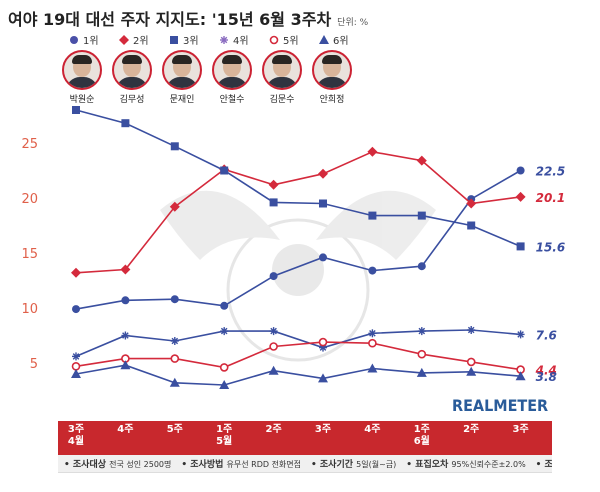  I want to click on legend-item: 5위, so click(283, 39).